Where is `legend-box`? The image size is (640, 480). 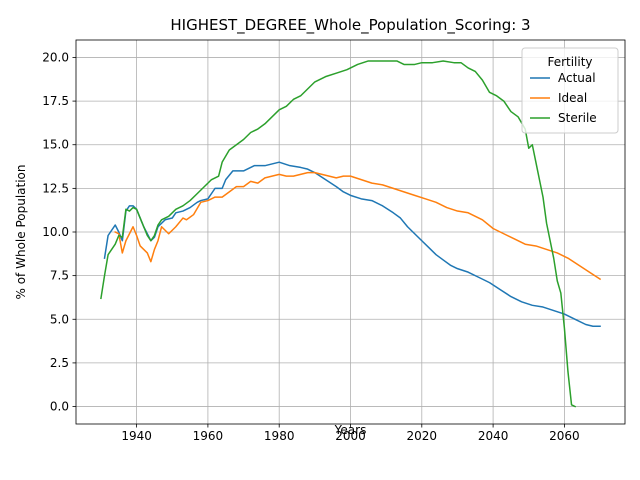
legend-box is located at coordinates (570, 90).